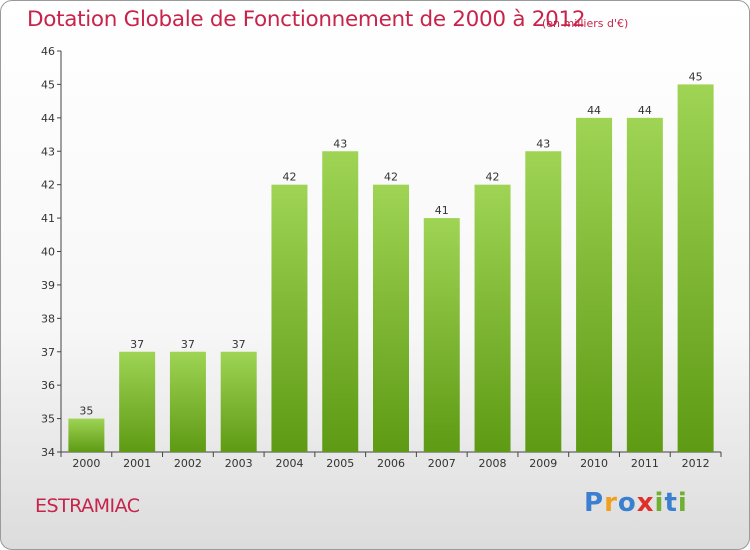  What do you see at coordinates (48, 385) in the screenshot?
I see `y-tick-label: 36` at bounding box center [48, 385].